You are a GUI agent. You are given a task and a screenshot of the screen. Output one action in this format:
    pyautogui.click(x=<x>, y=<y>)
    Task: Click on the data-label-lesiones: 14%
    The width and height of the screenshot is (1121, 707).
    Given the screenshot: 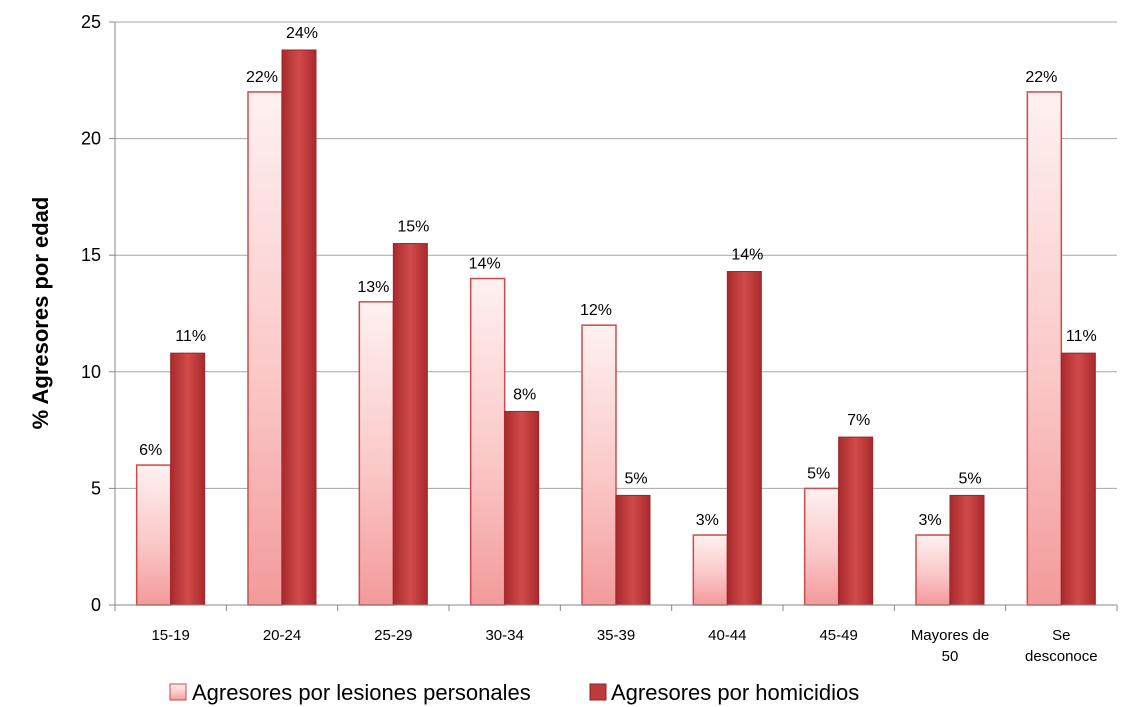 What is the action you would take?
    pyautogui.click(x=485, y=264)
    